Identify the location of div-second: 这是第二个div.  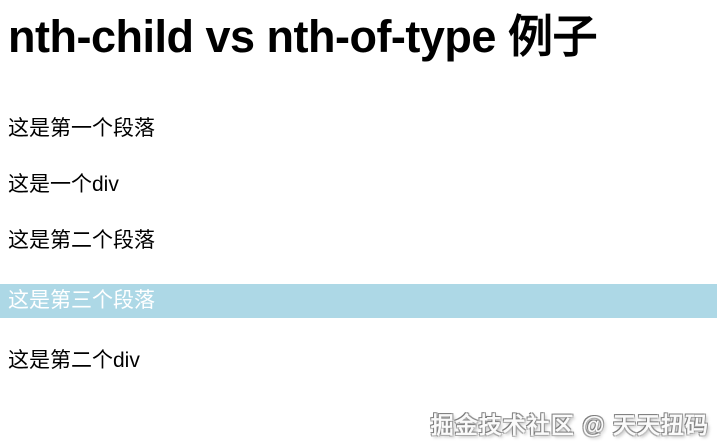
(74, 360).